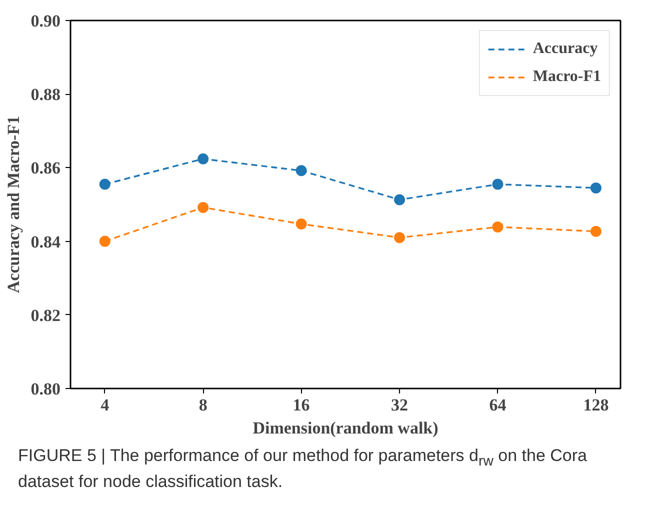 The width and height of the screenshot is (651, 521). What do you see at coordinates (596, 405) in the screenshot?
I see `x-tick-label: 128` at bounding box center [596, 405].